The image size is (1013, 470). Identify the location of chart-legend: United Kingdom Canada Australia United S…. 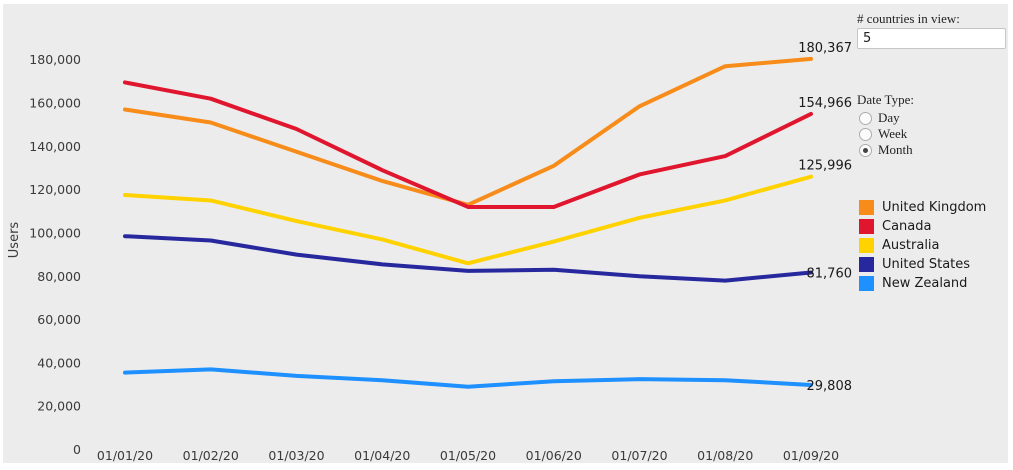
(922, 245).